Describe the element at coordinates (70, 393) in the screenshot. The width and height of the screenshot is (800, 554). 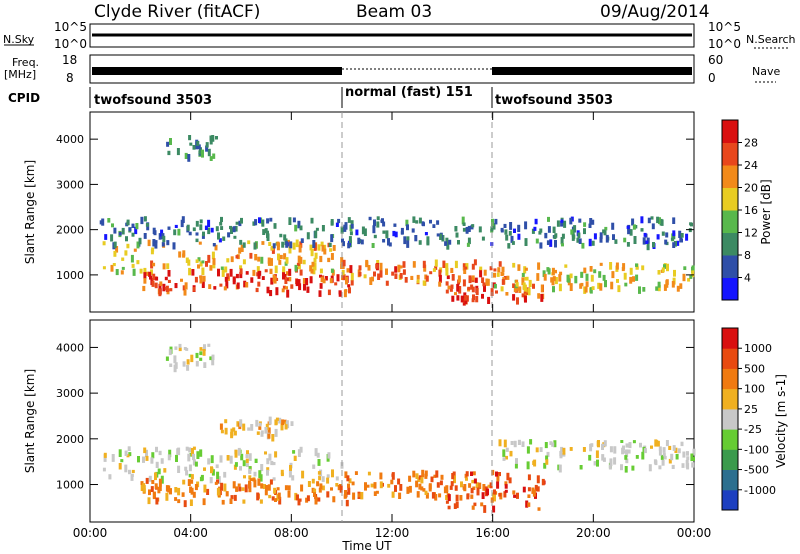
I see `y-tick-label: 3000` at that location.